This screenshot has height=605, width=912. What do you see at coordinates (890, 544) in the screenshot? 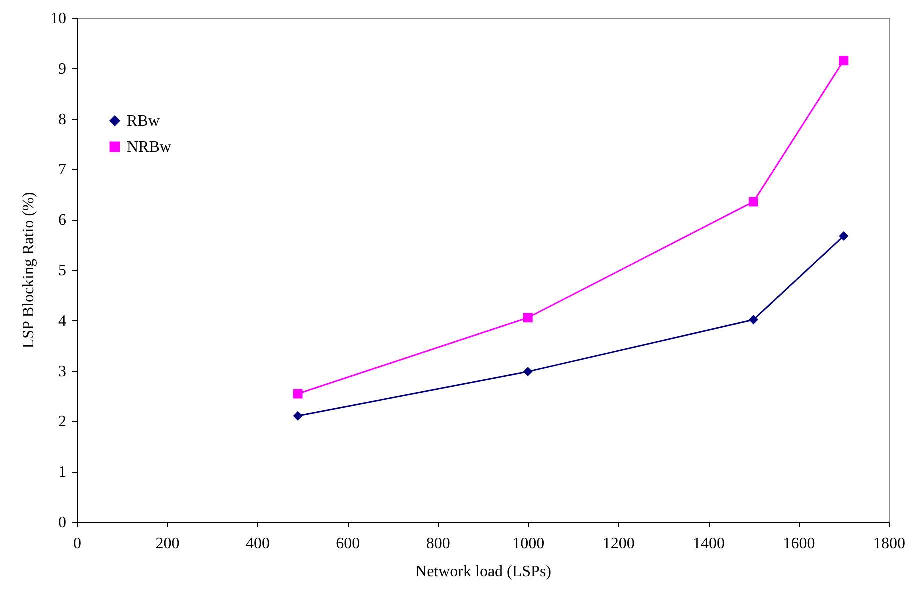
I see `x-tick-label: 1800` at bounding box center [890, 544].